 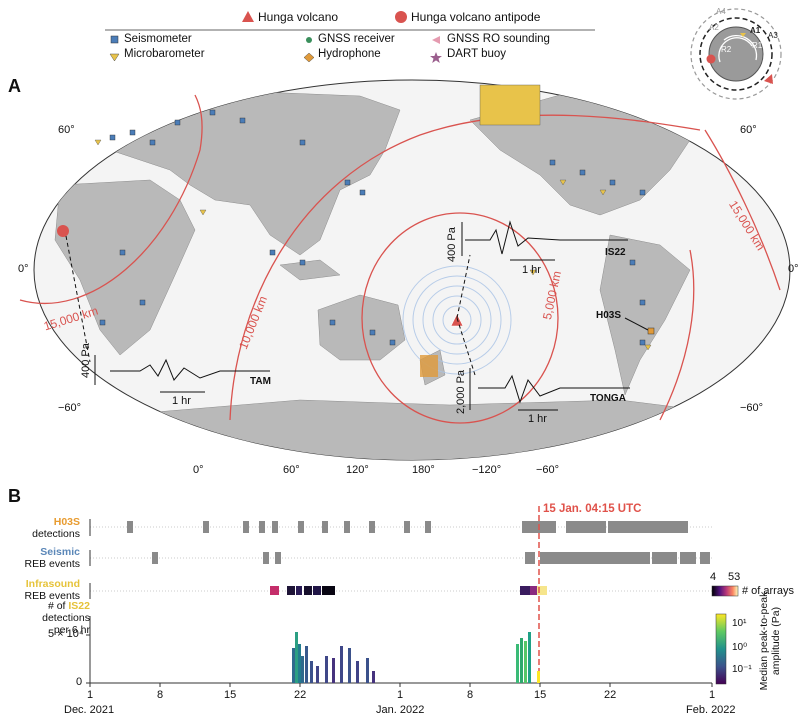 What do you see at coordinates (89, 710) in the screenshot?
I see `xmonth-dec: Dec. 2021` at bounding box center [89, 710].